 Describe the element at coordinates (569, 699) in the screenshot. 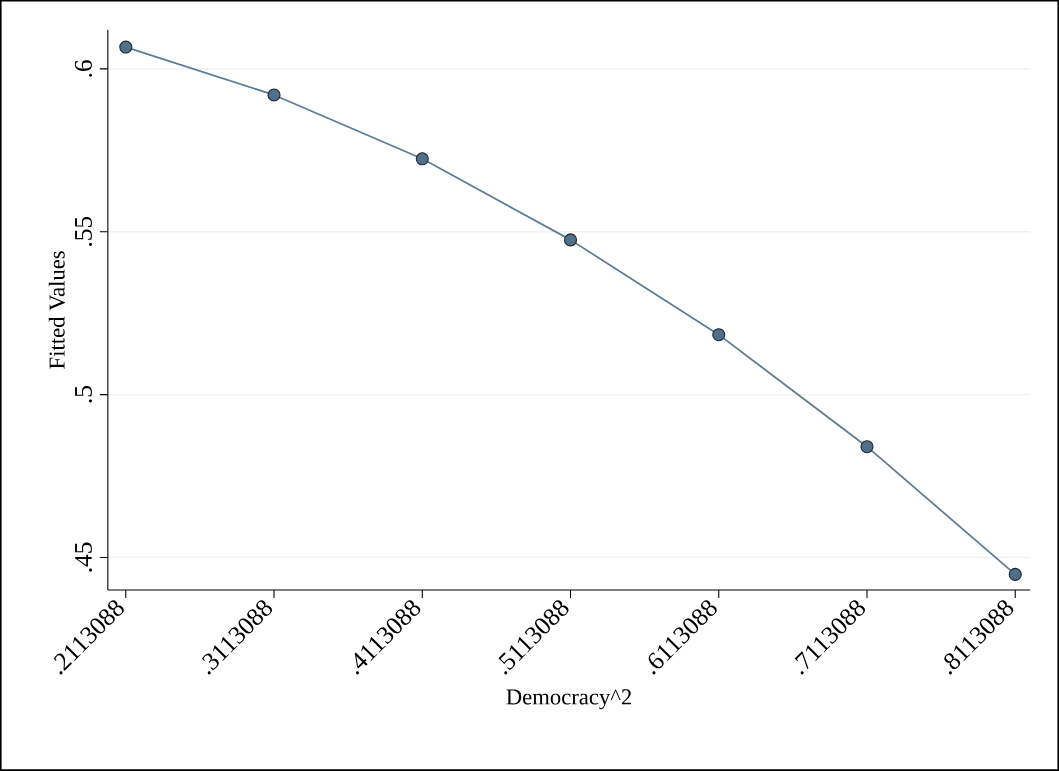

I see `x-axis-title: Democracy^2` at that location.